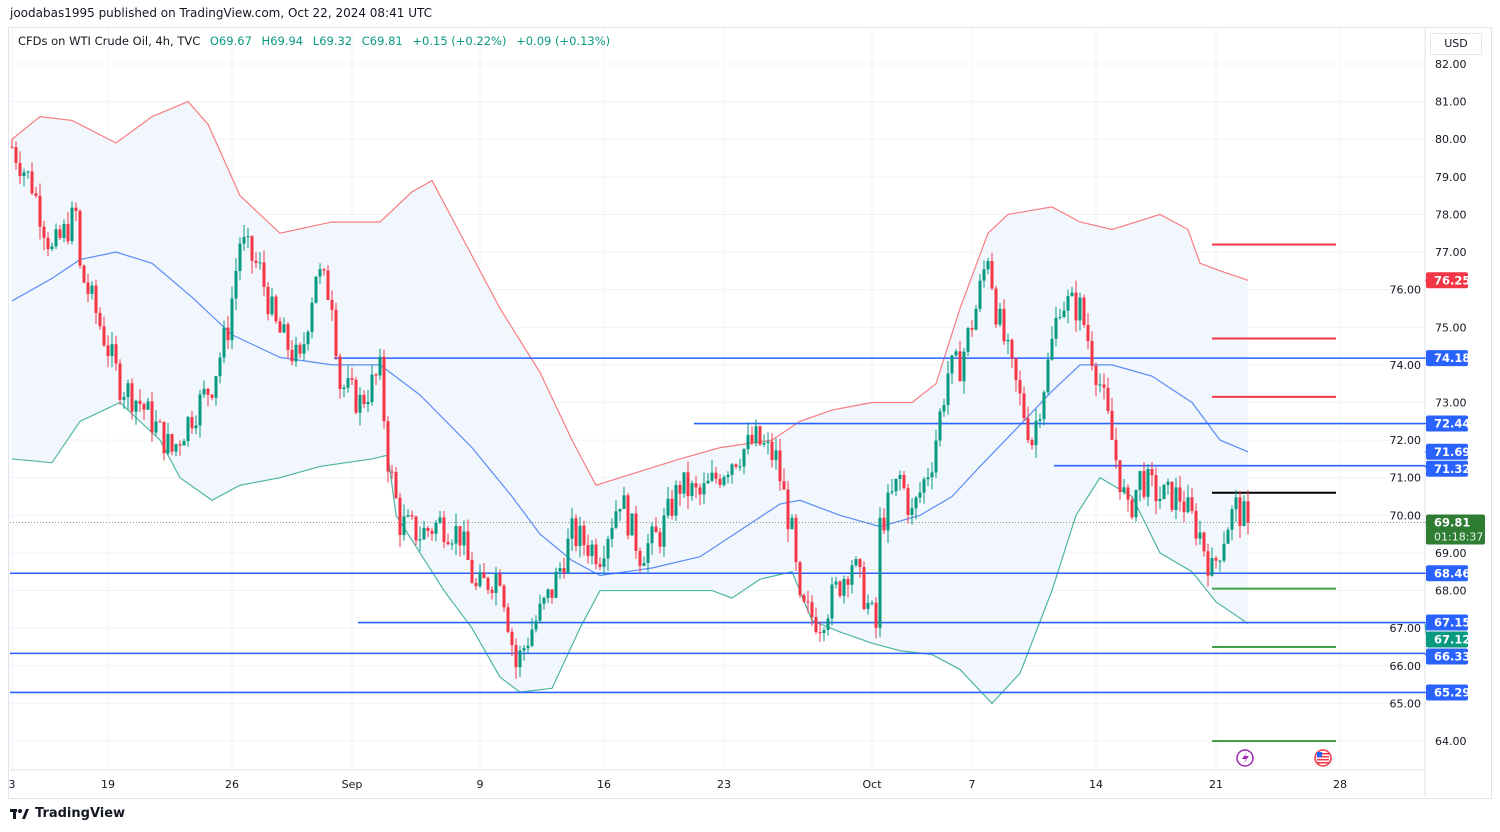 The width and height of the screenshot is (1500, 832). What do you see at coordinates (1323, 758) in the screenshot?
I see `us-flag-event-icon` at bounding box center [1323, 758].